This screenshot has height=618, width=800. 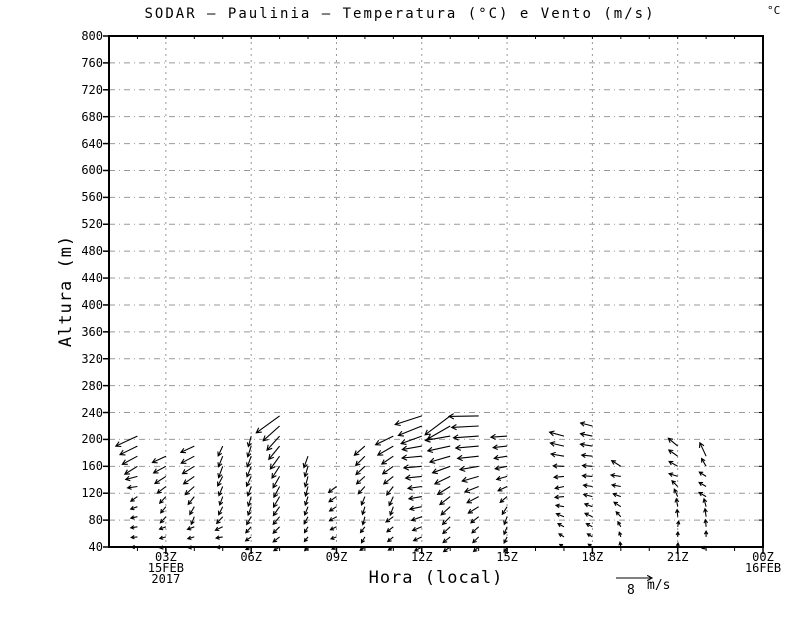 What do you see at coordinates (95, 547) in the screenshot?
I see `y-tick-label: 40` at bounding box center [95, 547].